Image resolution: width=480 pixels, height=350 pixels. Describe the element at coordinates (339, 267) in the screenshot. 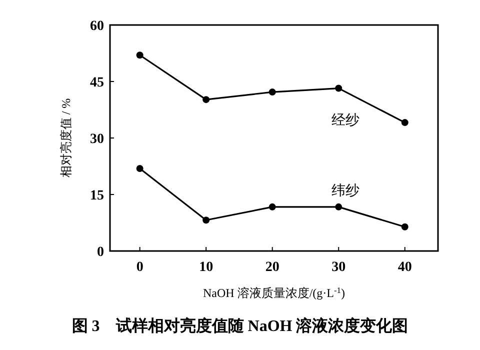

I see `x-tick-label: 30` at that location.